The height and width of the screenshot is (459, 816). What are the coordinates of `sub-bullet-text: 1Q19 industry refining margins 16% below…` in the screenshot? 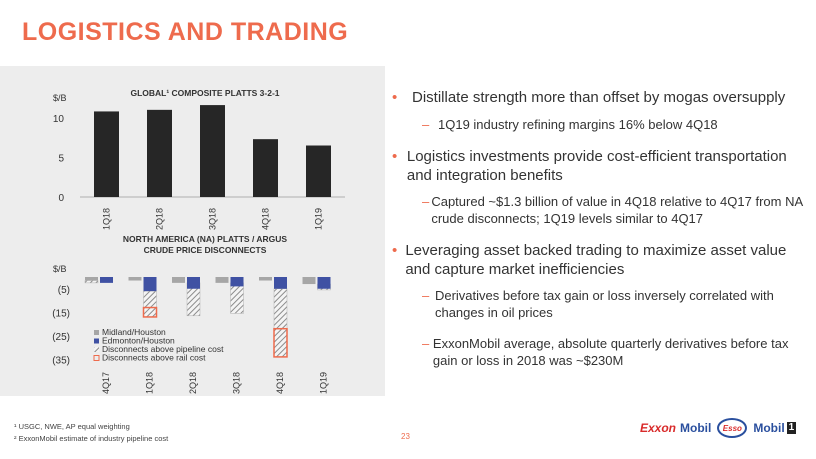 It's located at (578, 124).